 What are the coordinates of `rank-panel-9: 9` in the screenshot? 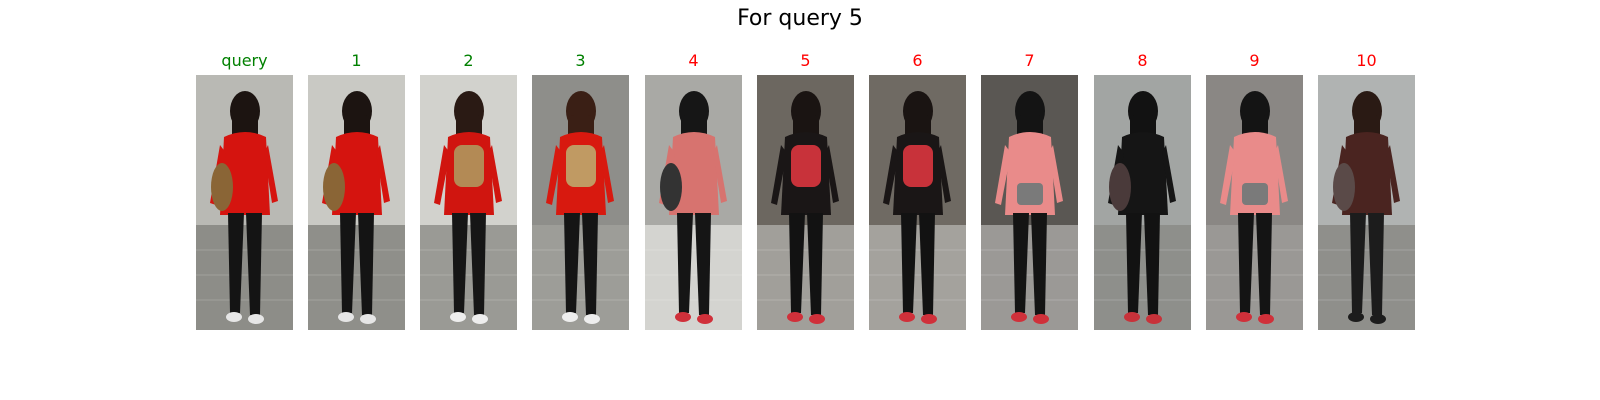 It's located at (1254, 189).